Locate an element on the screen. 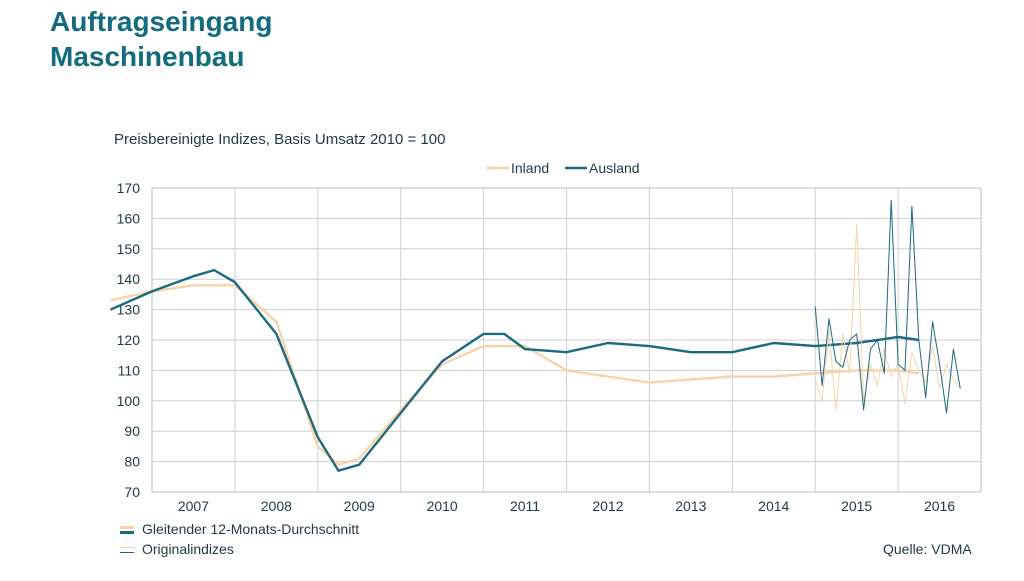 This screenshot has height=581, width=1024. legend-smoothed-swatch is located at coordinates (127, 530).